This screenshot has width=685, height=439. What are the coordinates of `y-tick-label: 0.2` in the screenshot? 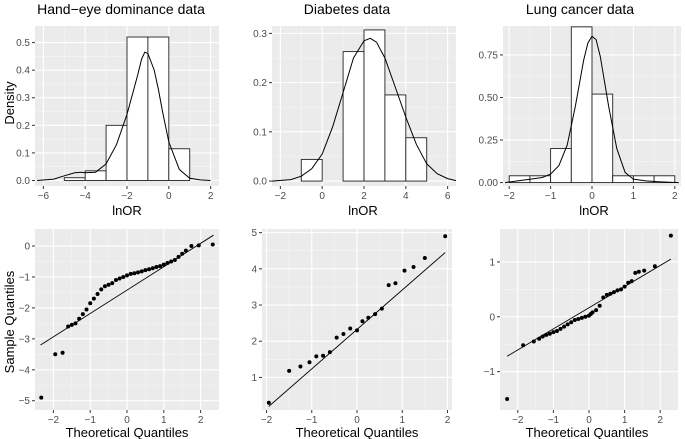 It's located at (23, 126).